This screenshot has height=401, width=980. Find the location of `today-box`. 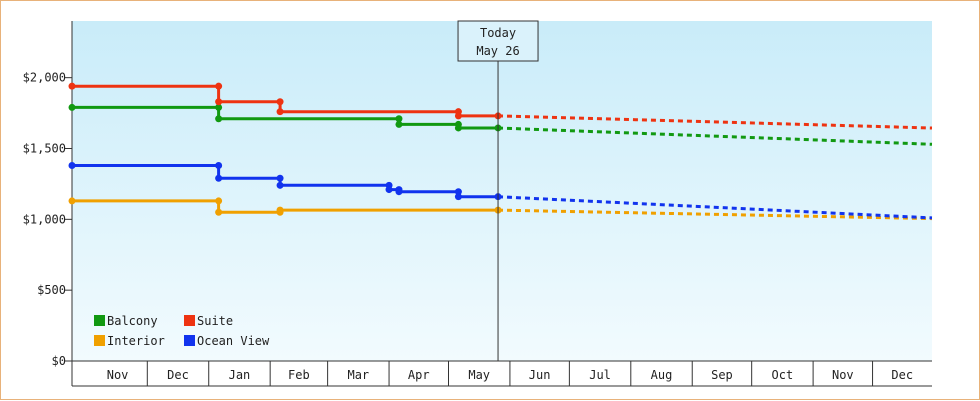

today-box is located at coordinates (498, 41).